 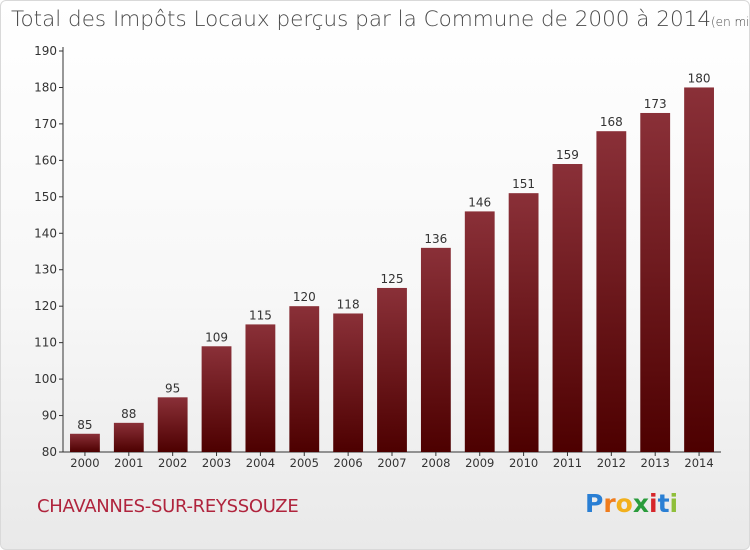 What do you see at coordinates (260, 463) in the screenshot?
I see `x-tick-label: 2004` at bounding box center [260, 463].